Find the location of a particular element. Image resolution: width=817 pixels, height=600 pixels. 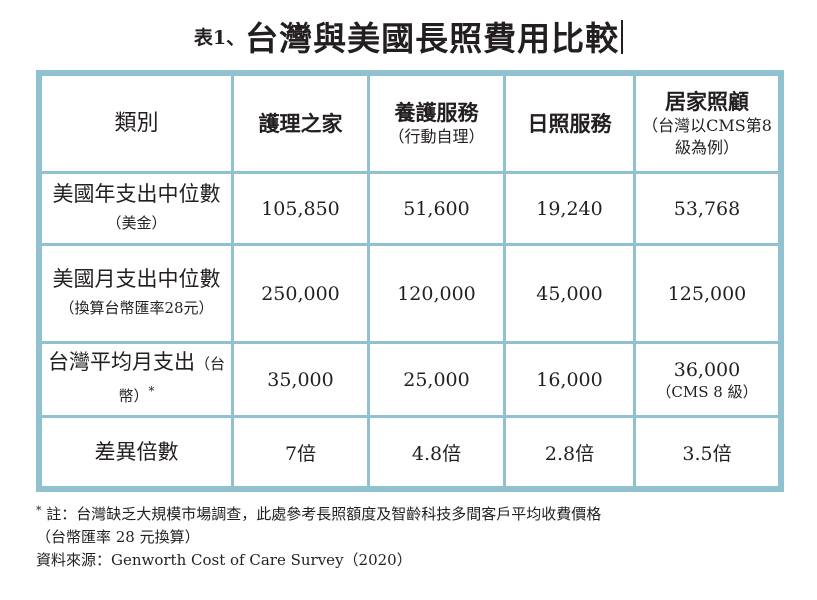

footnote-line: * 註：台灣缺乏大規模市場調查，此處參考長照額度及智齡科技多間客戶平均收費價格 is located at coordinates (319, 513).